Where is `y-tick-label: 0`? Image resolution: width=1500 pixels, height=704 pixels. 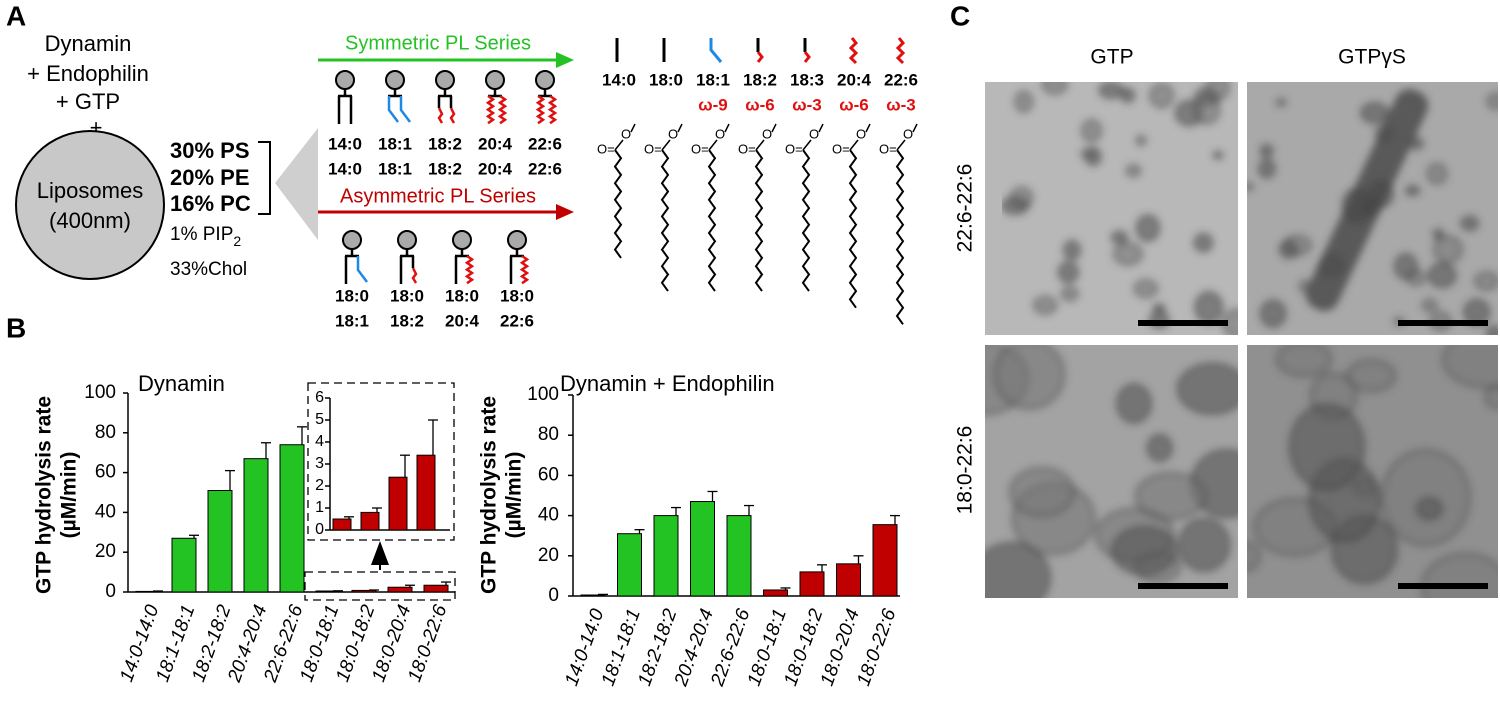 y-tick-label: 0 is located at coordinates (319, 529).